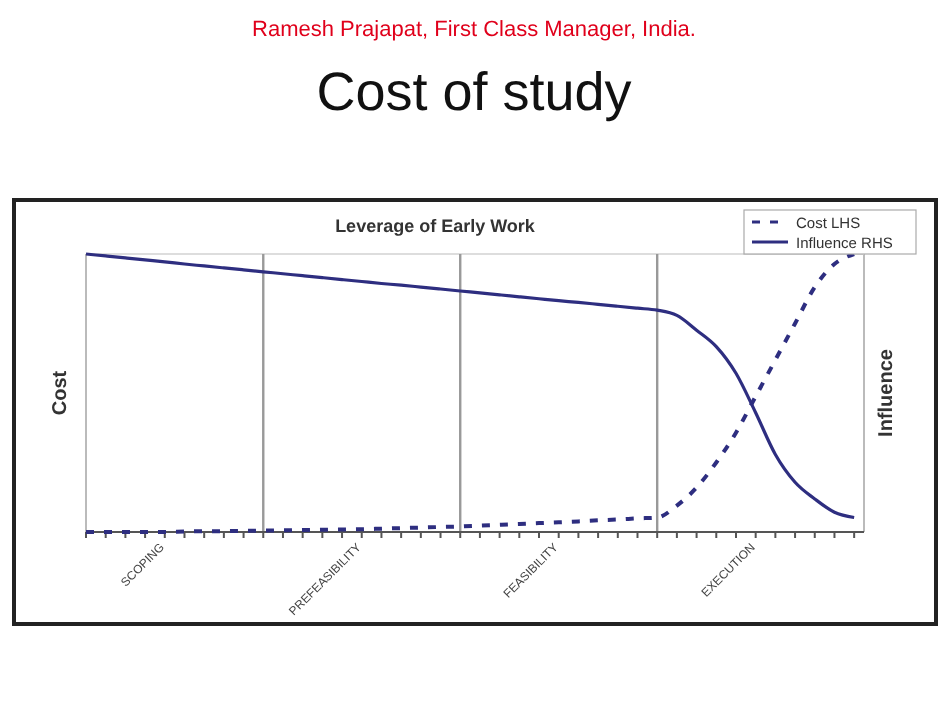 Image resolution: width=948 pixels, height=710 pixels. Describe the element at coordinates (474, 30) in the screenshot. I see `text: Ramesh Prajapat, First Class Manager, India.` at that location.